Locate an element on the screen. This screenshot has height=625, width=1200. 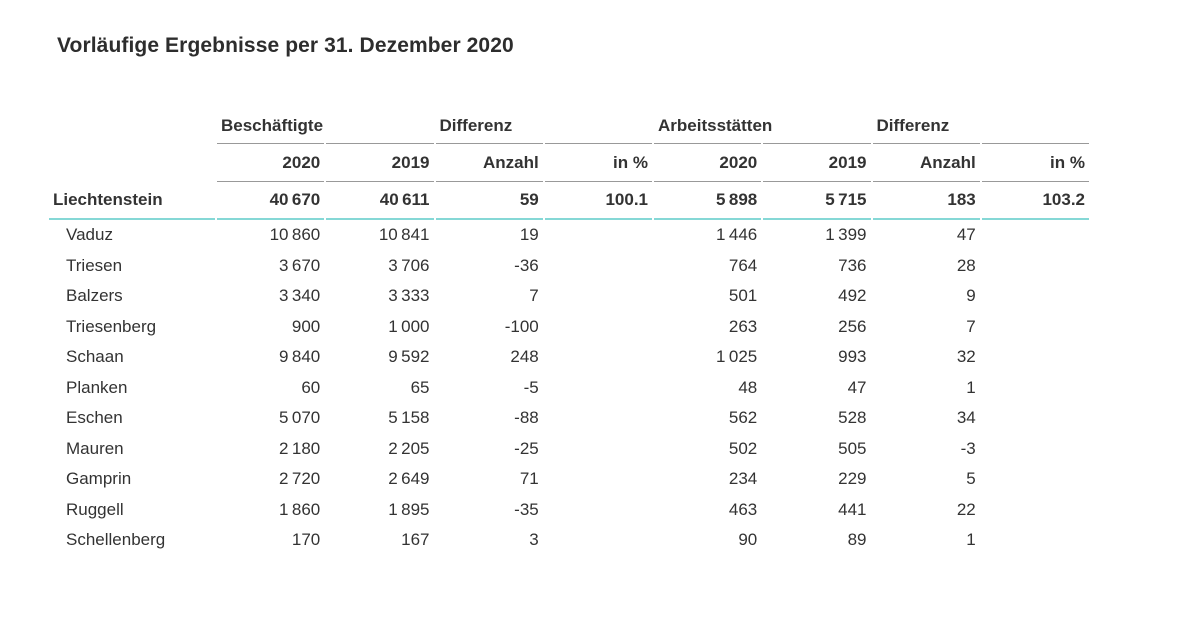
value-cell: 5 is located at coordinates (971, 479).